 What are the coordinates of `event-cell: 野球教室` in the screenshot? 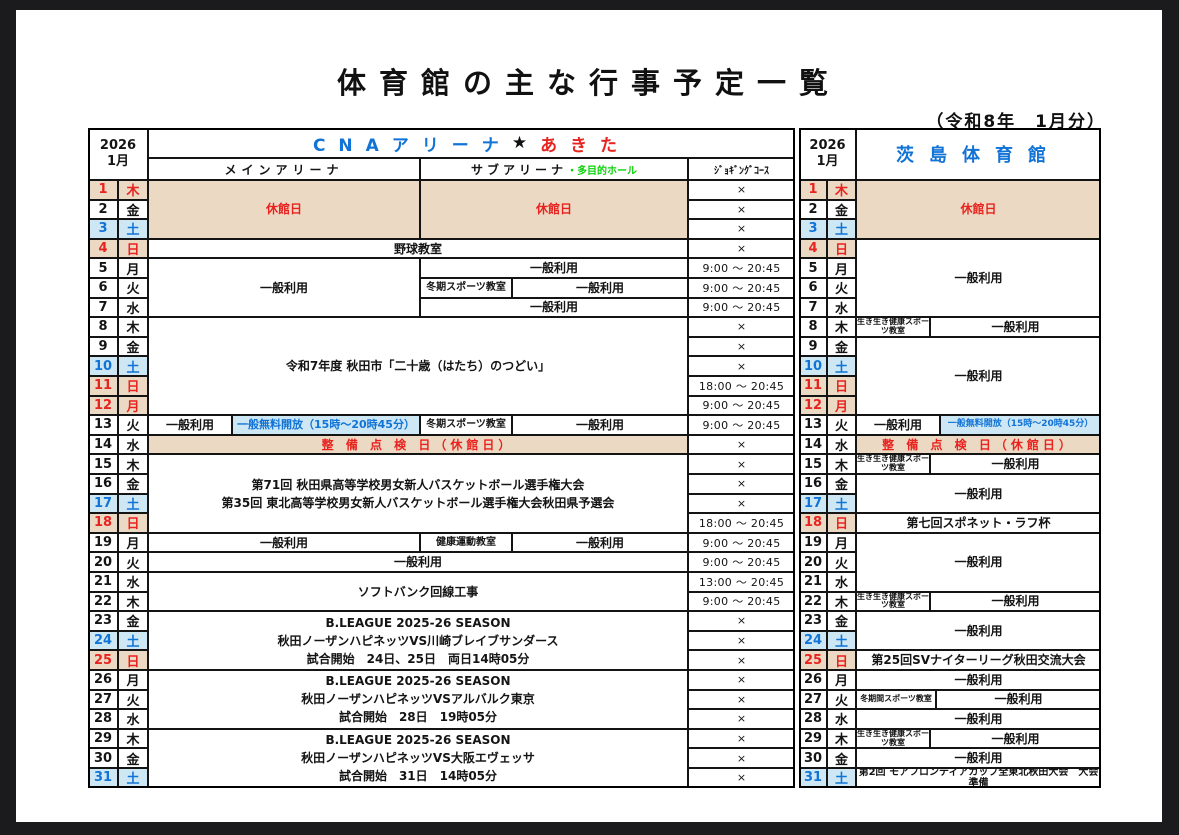 It's located at (418, 248).